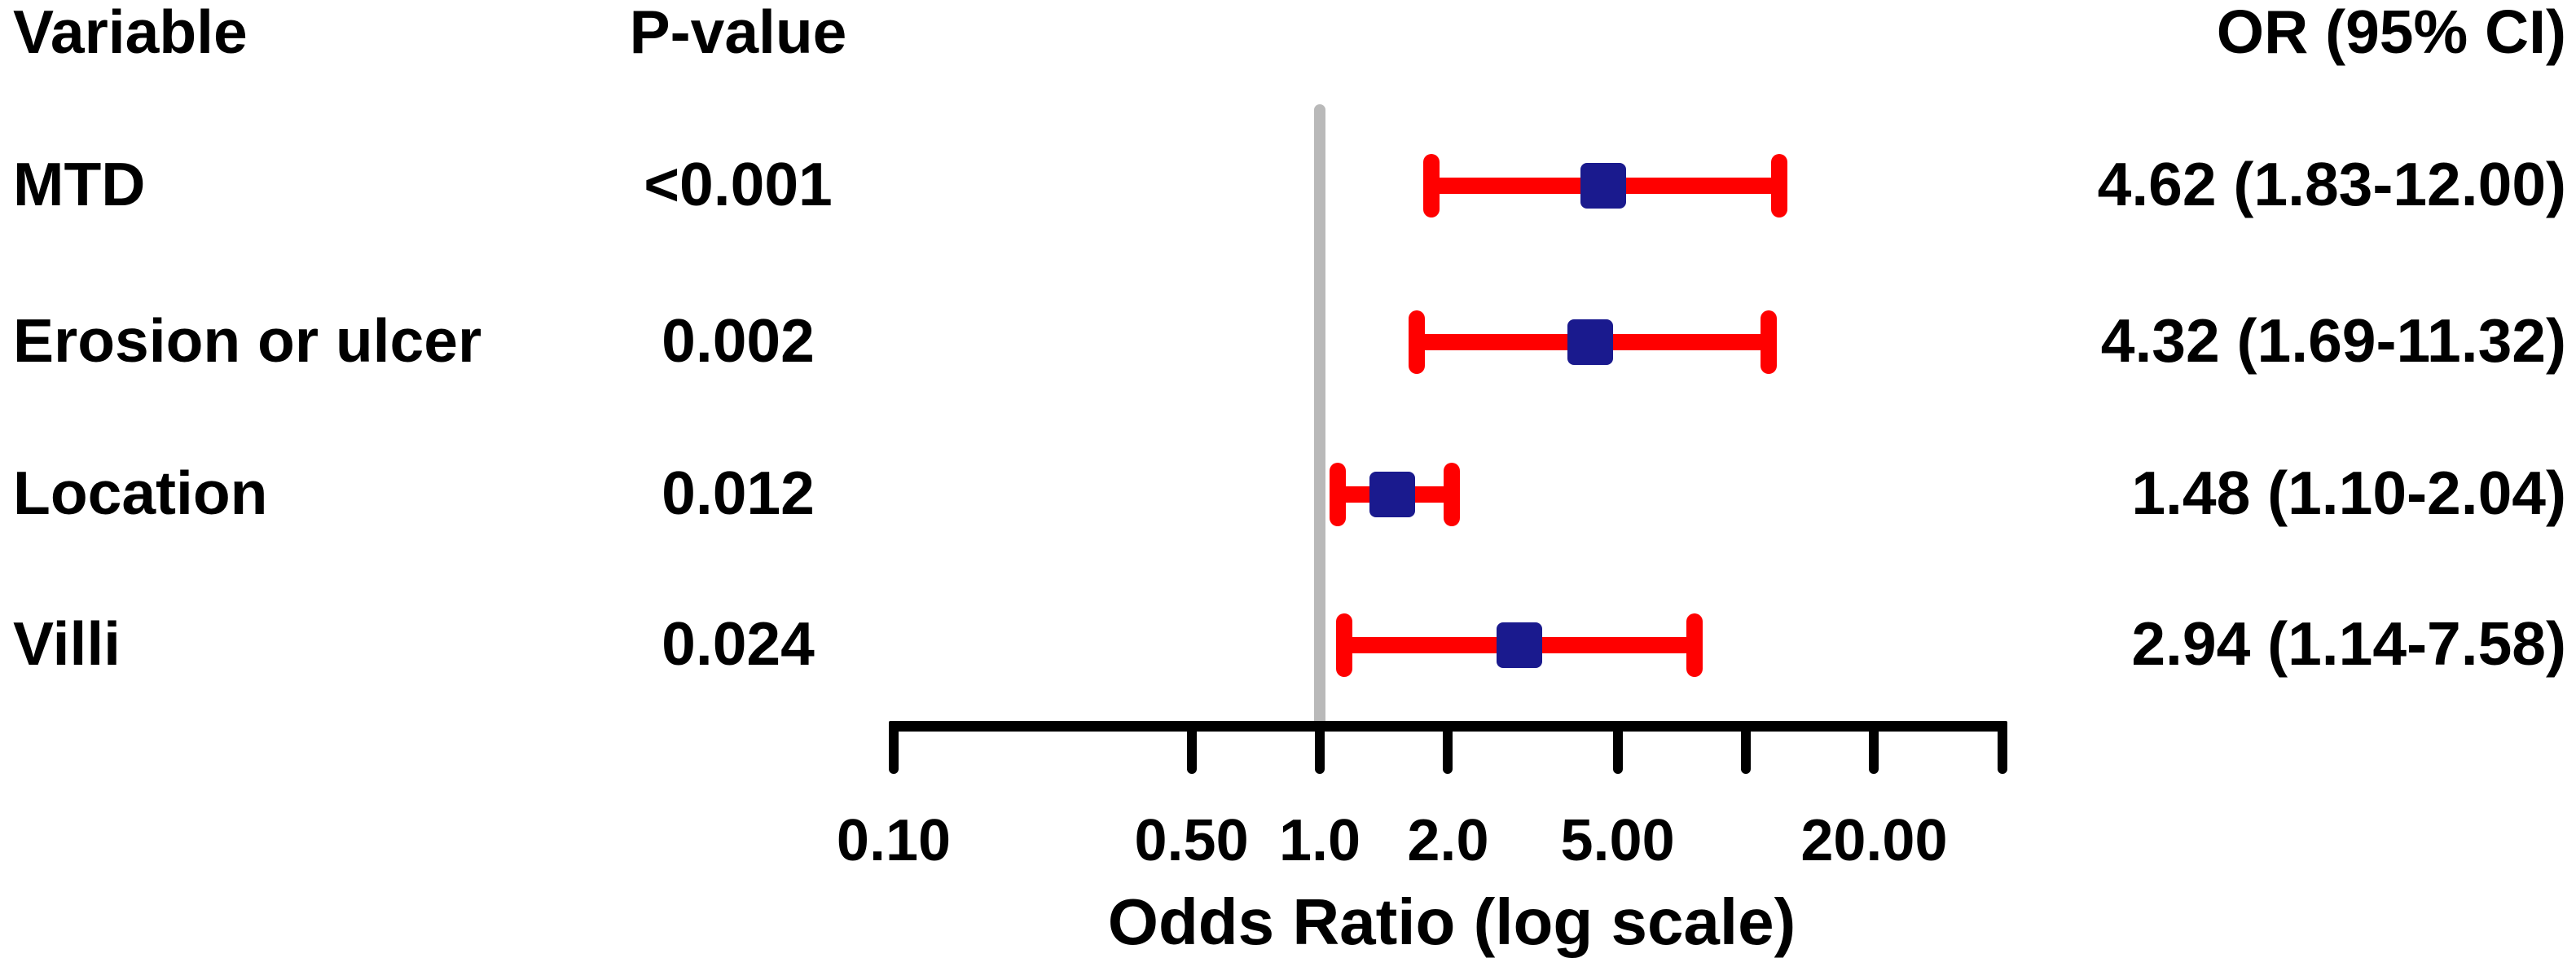  Describe the element at coordinates (1319, 840) in the screenshot. I see `x-axis-tick-label: 1.0` at that location.